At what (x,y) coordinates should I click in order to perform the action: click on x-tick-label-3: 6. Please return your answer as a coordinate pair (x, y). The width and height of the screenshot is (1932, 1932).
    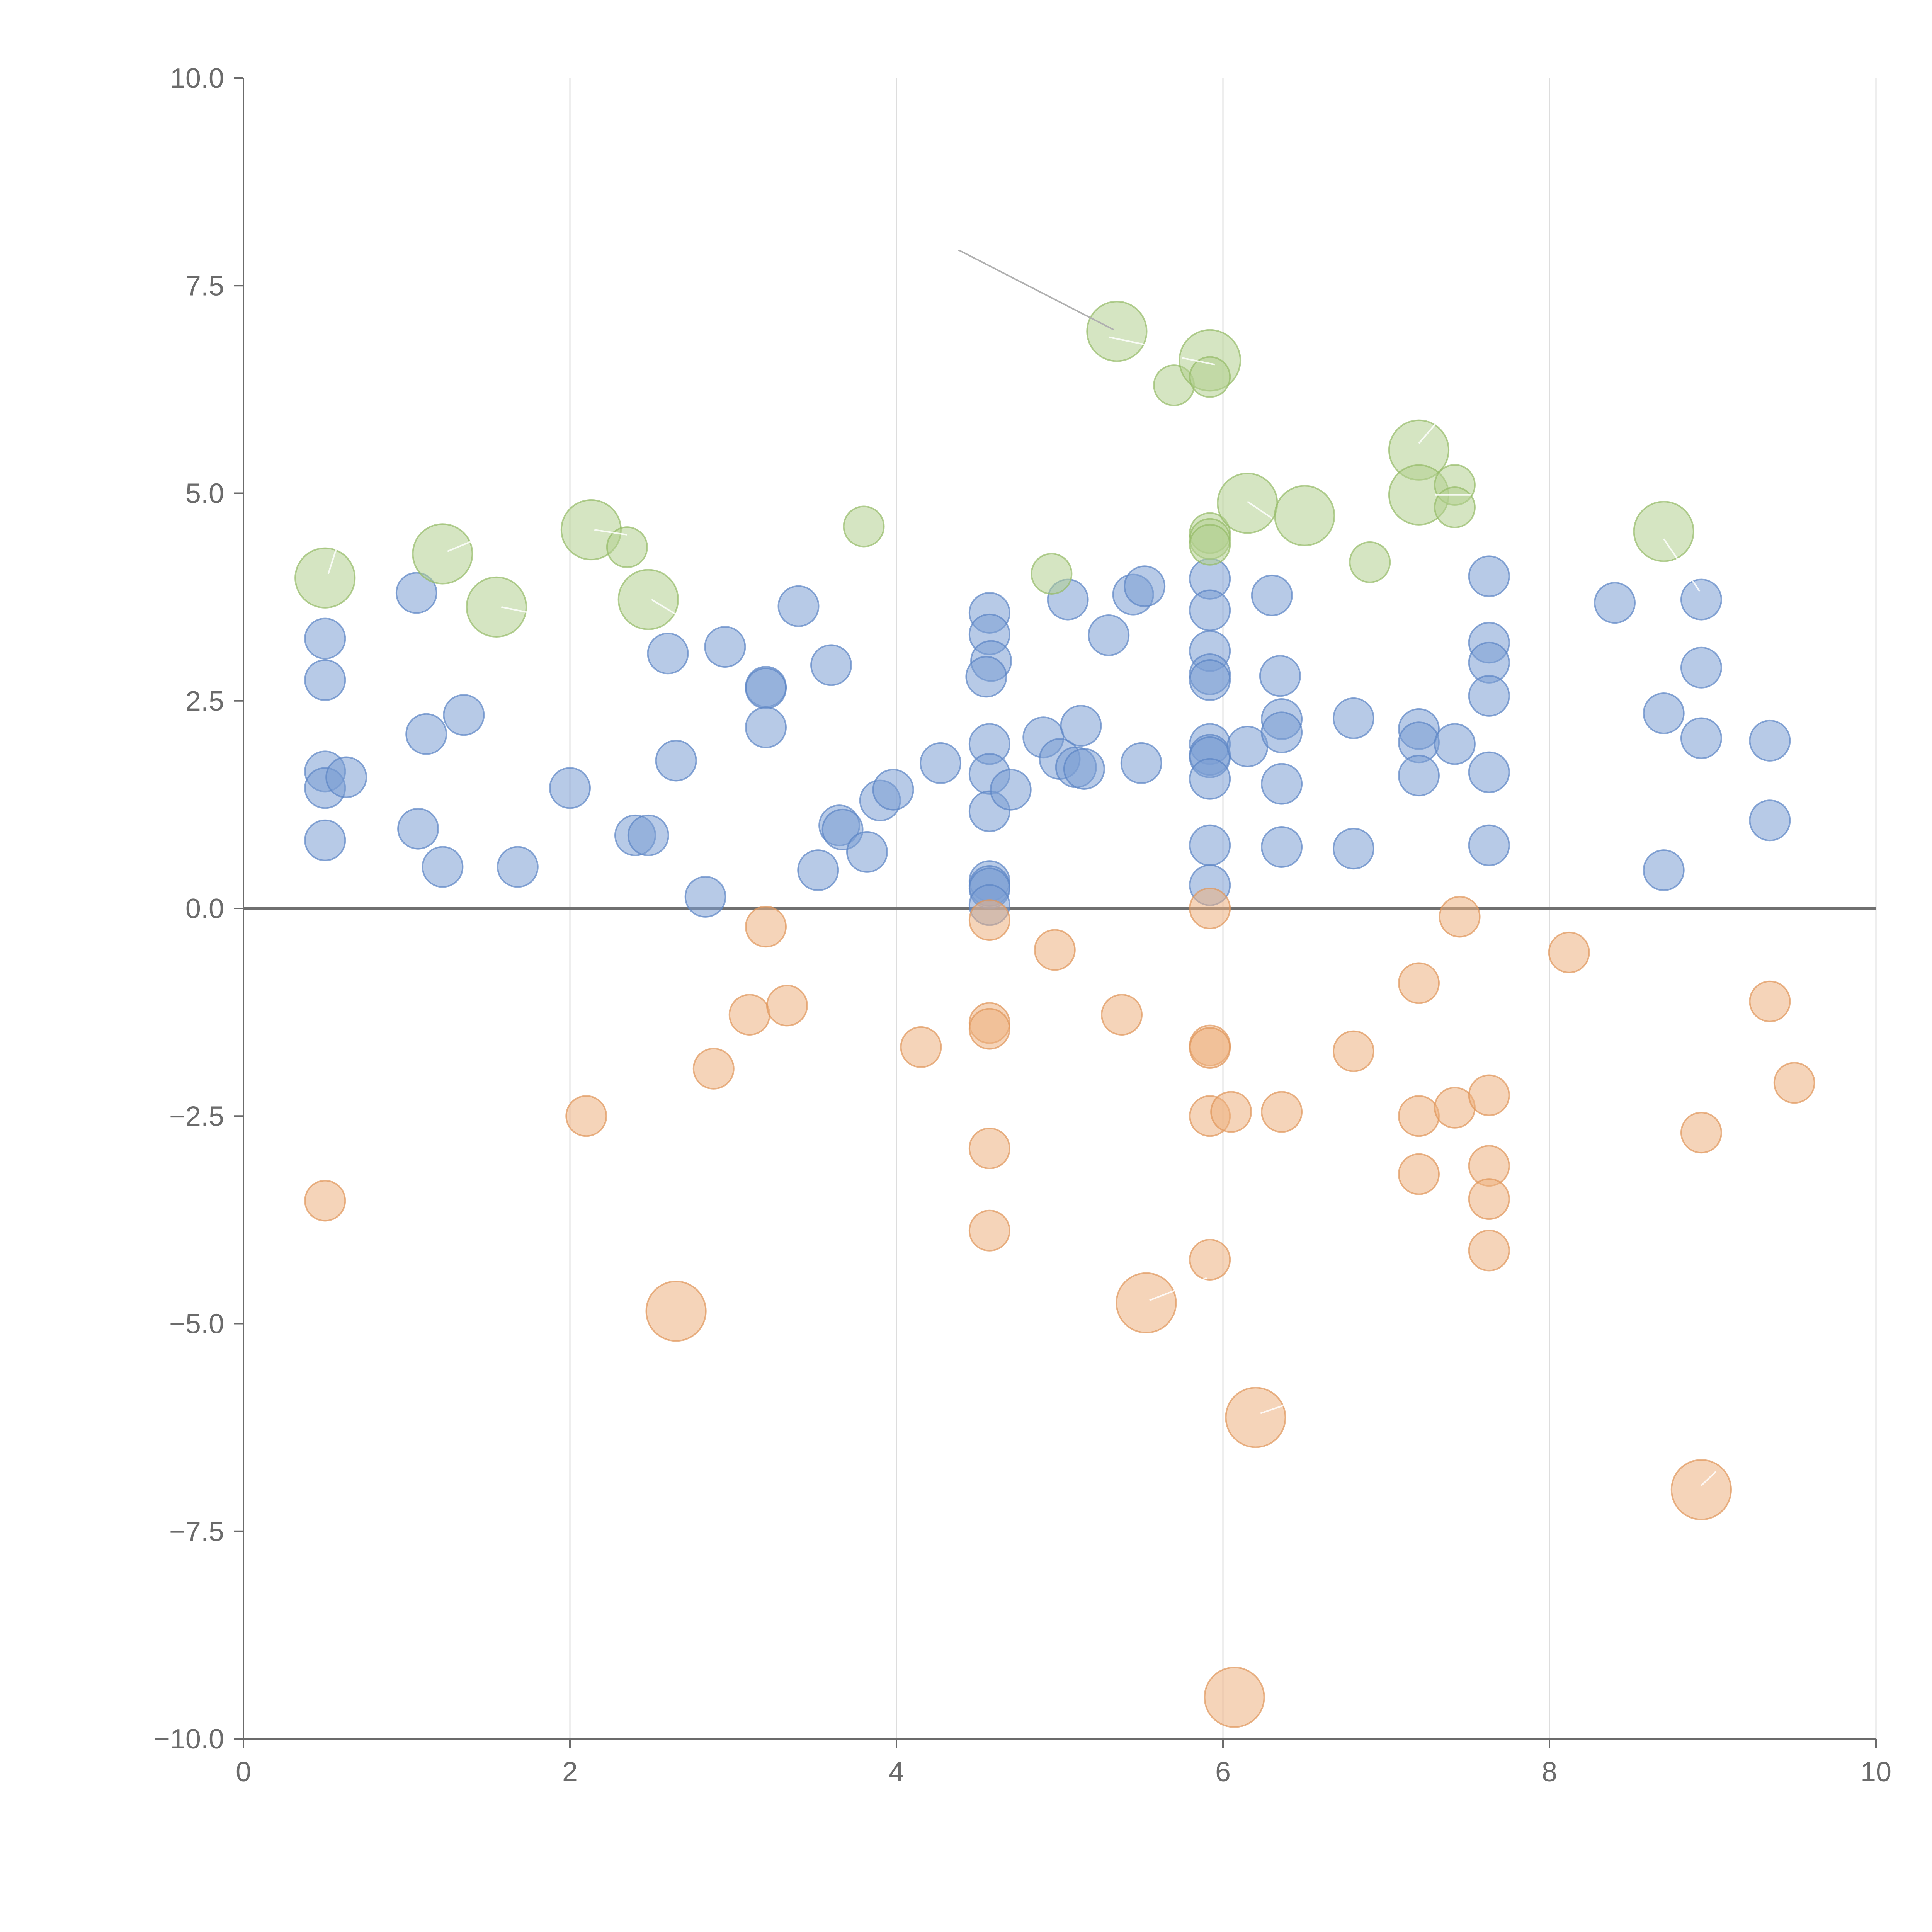
    Looking at the image, I should click on (1223, 1772).